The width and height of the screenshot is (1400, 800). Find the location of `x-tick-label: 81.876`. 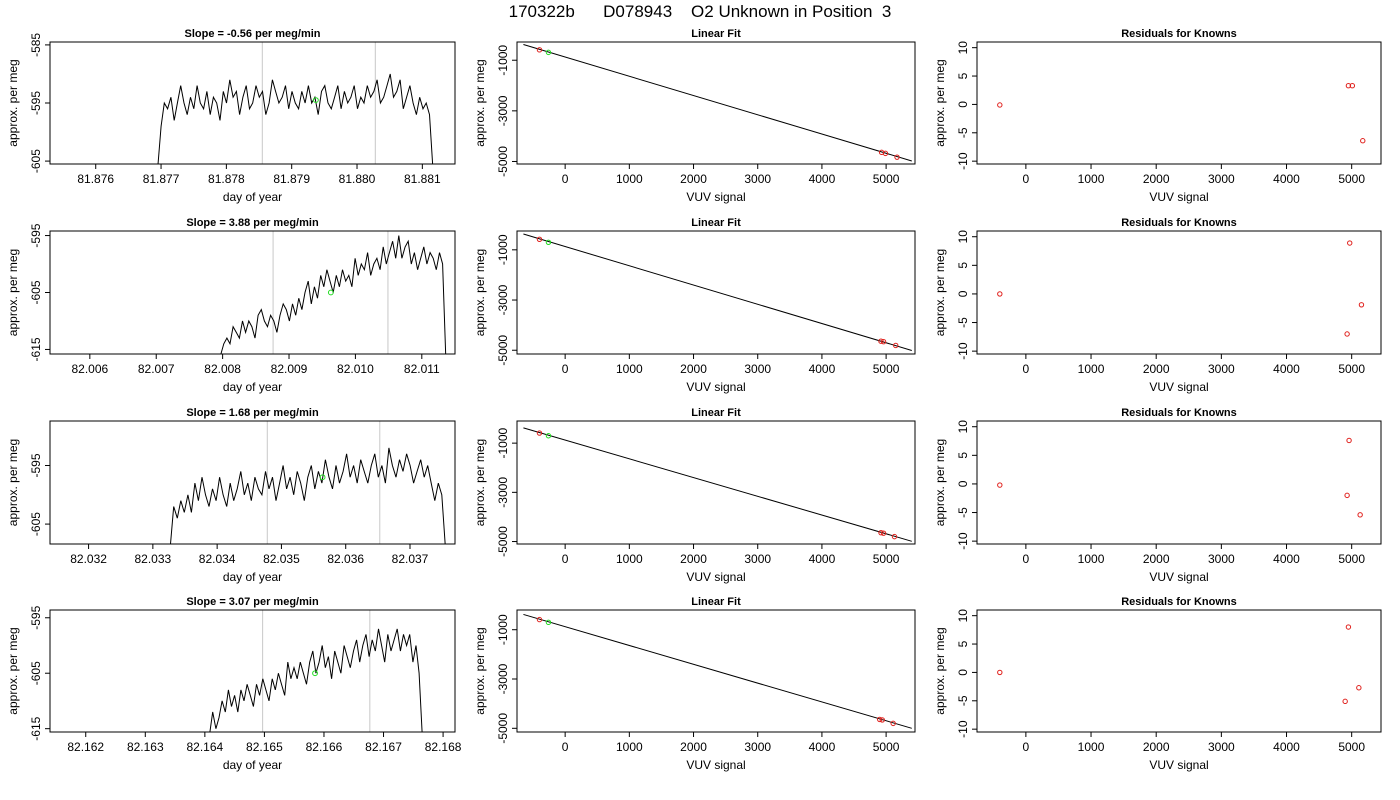

x-tick-label: 81.876 is located at coordinates (95, 179).